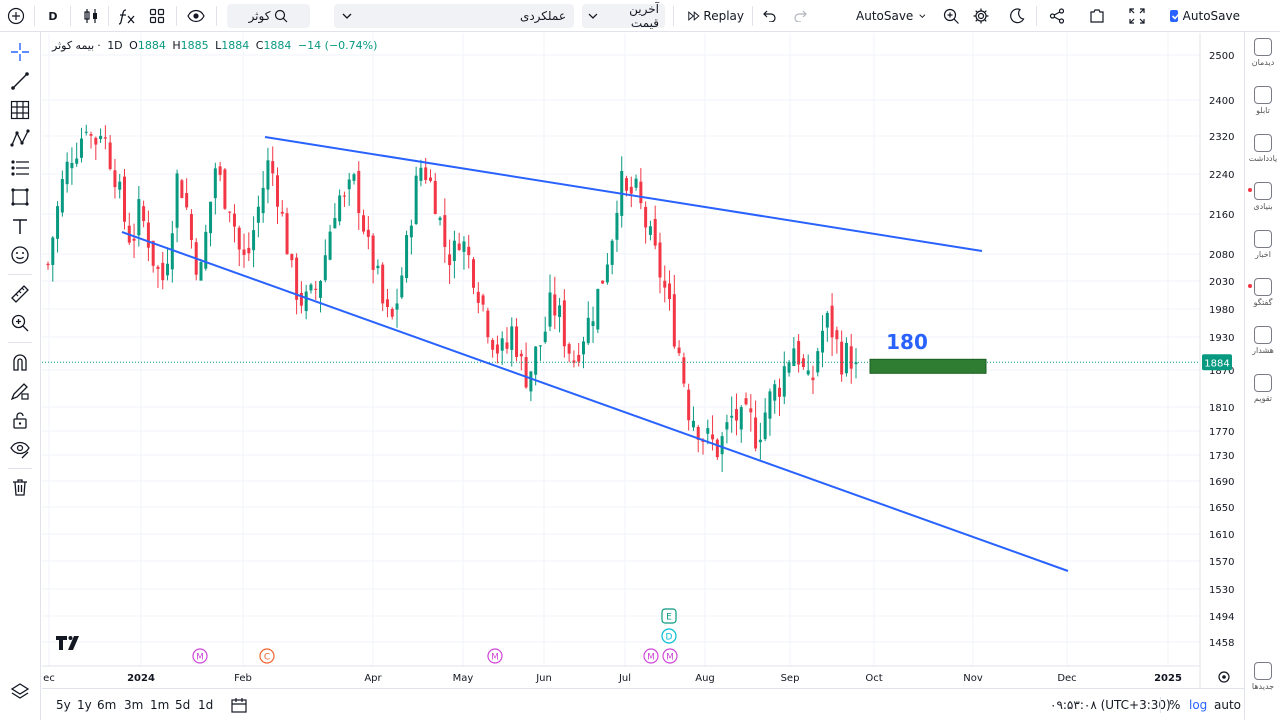  I want to click on grid-layout-icon, so click(157, 16).